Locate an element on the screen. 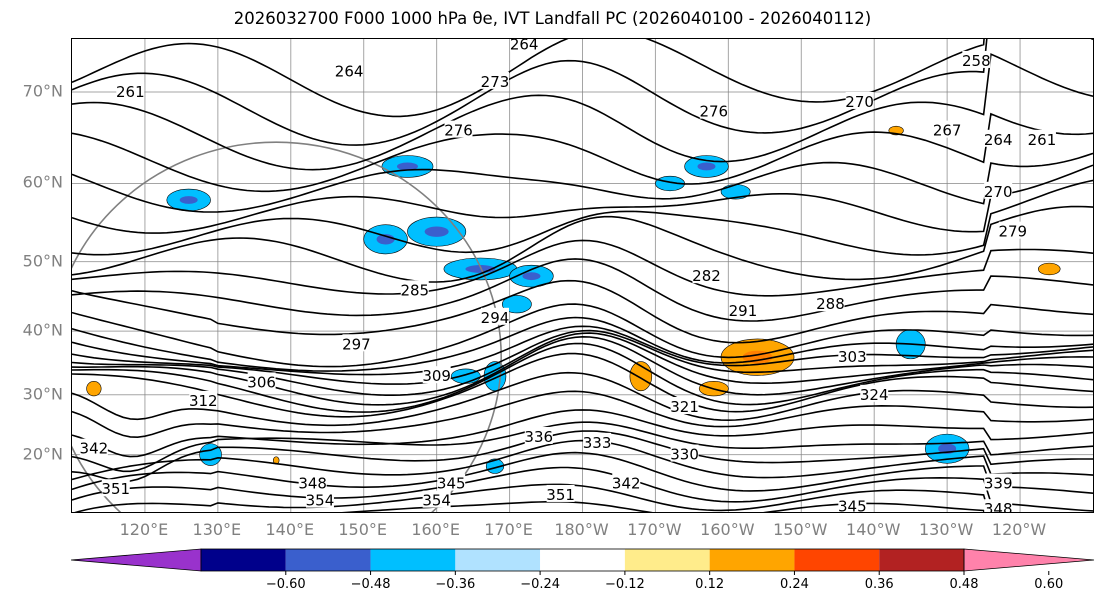 Image resolution: width=1105 pixels, height=606 pixels. longitude-label: 150°W is located at coordinates (800, 529).